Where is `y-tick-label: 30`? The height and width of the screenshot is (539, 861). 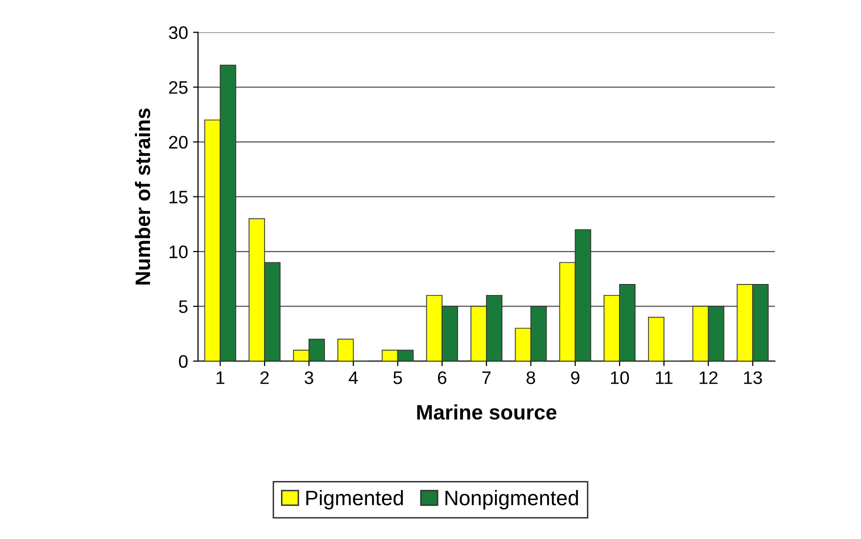
y-tick-label: 30 is located at coordinates (178, 33).